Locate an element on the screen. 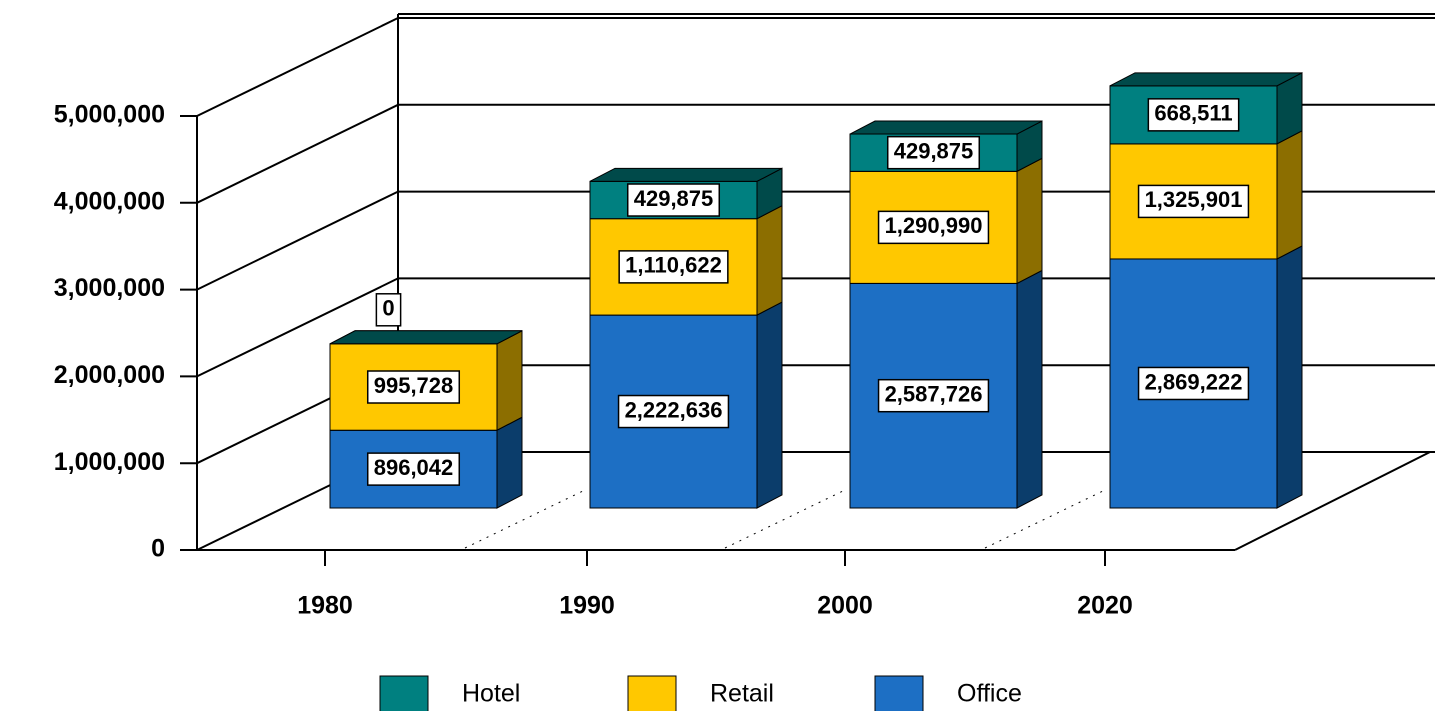 The height and width of the screenshot is (711, 1435). y-tick-label: 0 is located at coordinates (158, 549).